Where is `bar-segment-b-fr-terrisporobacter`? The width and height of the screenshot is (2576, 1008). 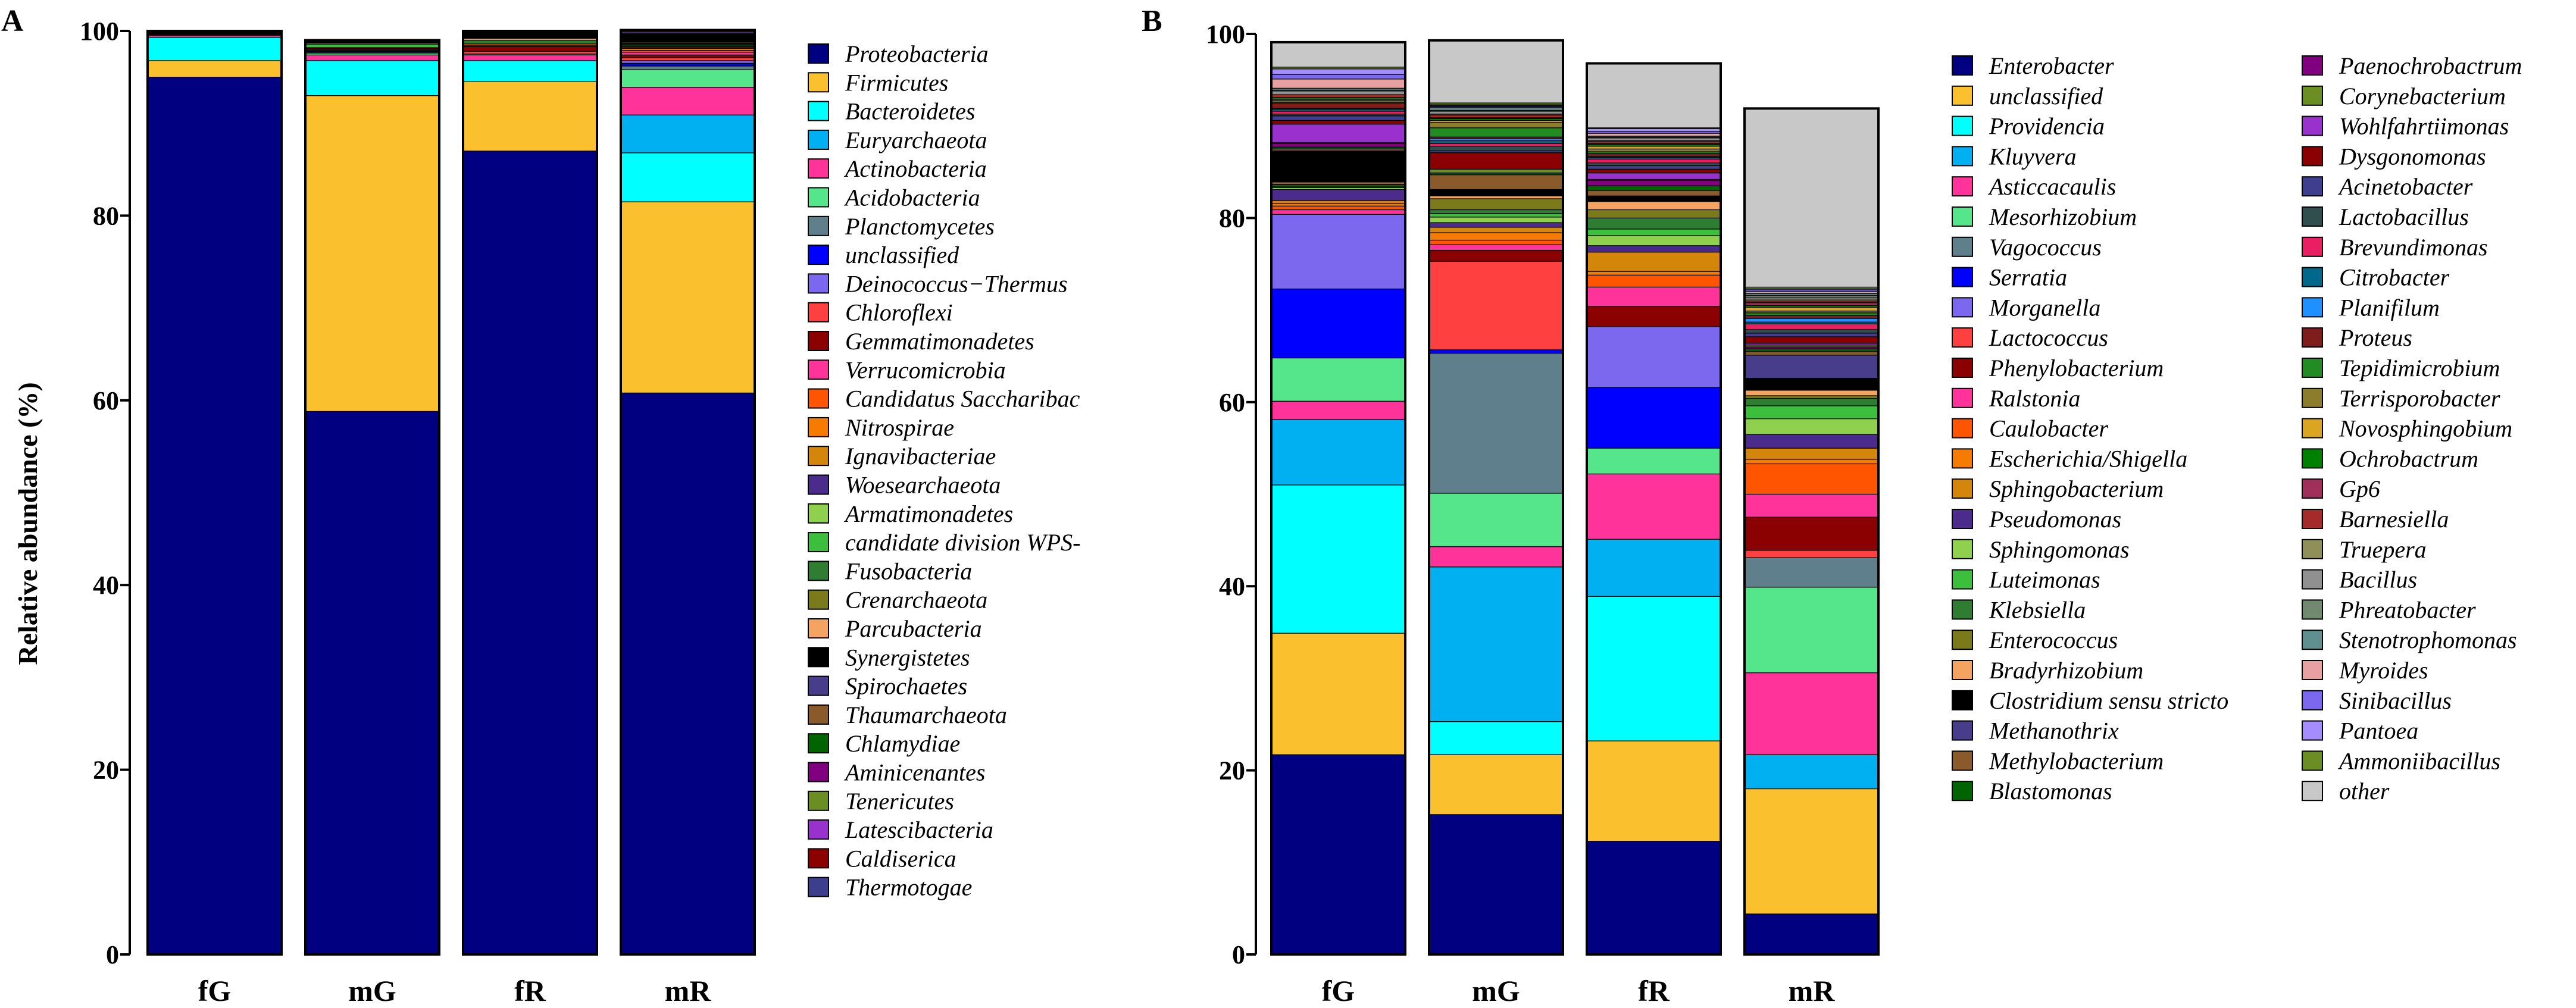 bar-segment-b-fr-terrisporobacter is located at coordinates (1653, 150).